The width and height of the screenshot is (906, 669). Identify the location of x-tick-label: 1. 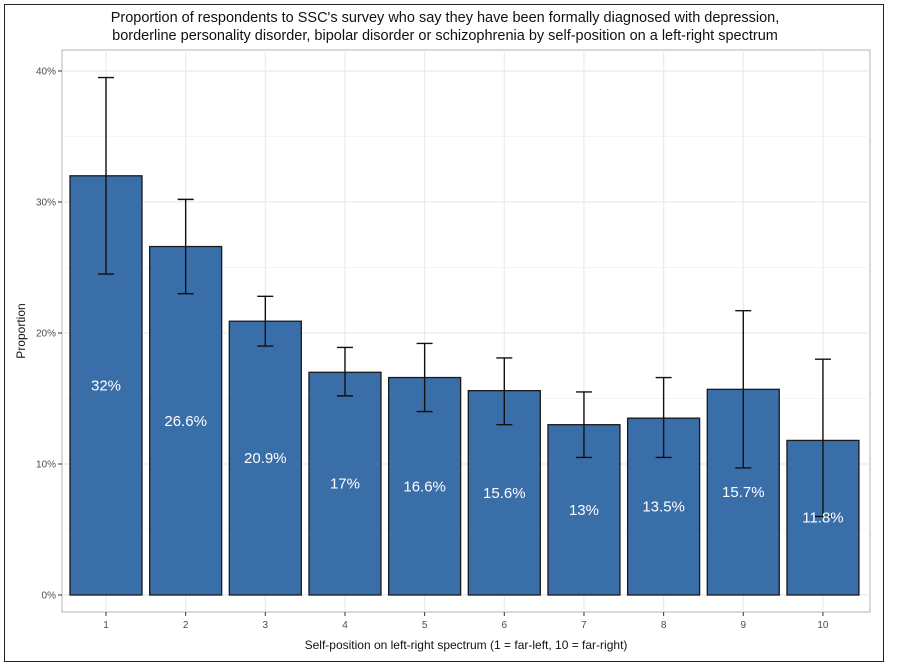
(106, 625).